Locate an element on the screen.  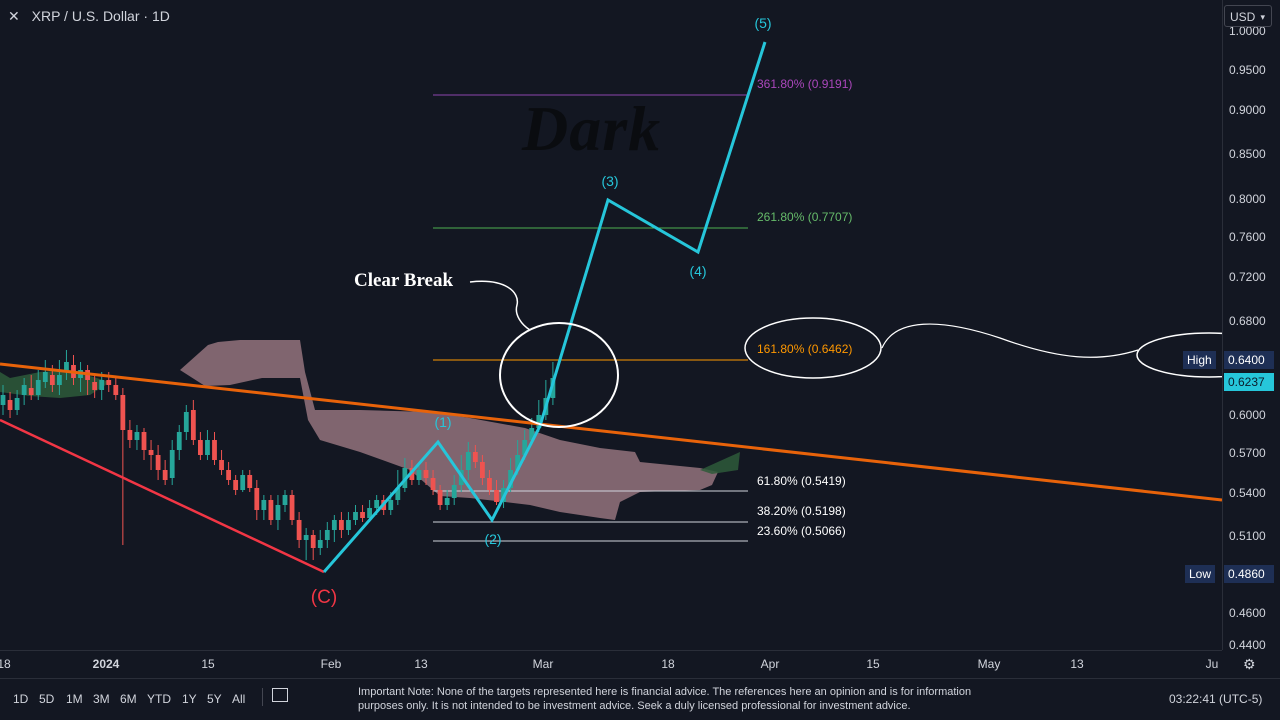
currency-label: USD is located at coordinates (1243, 17).